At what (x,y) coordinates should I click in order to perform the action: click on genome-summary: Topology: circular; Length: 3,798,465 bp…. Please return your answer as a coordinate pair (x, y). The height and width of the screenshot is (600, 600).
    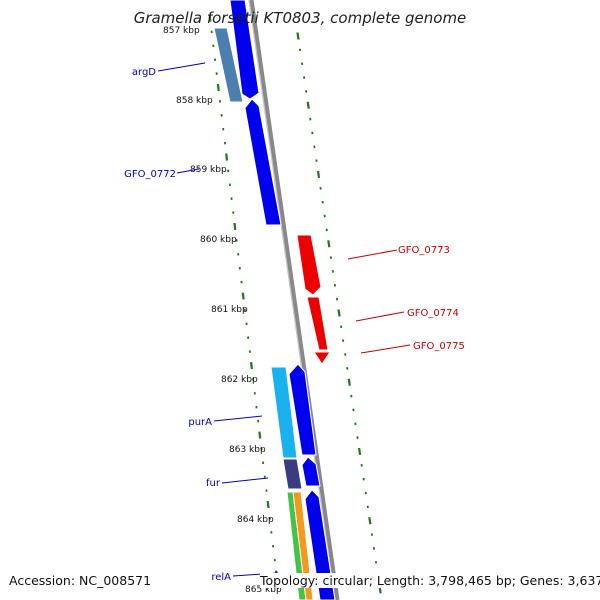
    Looking at the image, I should click on (430, 580).